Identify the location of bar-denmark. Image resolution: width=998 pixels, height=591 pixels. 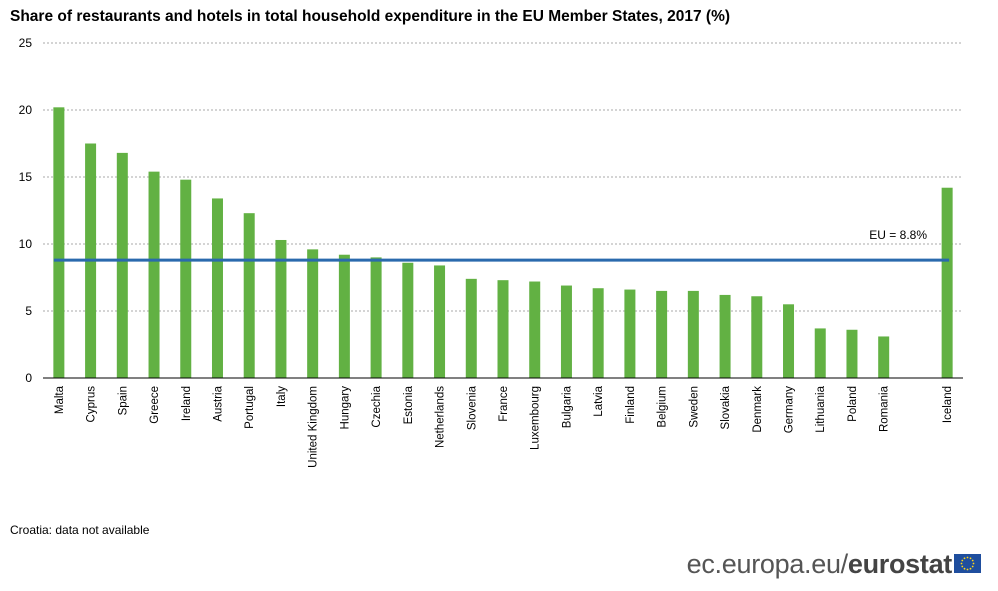
(757, 337).